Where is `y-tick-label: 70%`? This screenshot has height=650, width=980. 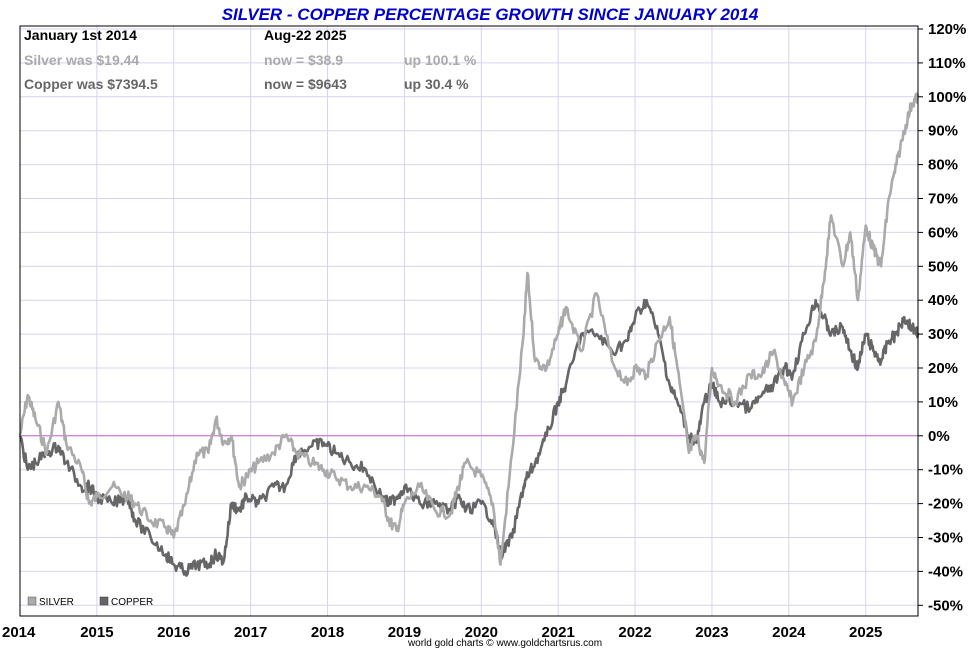
y-tick-label: 70% is located at coordinates (943, 199).